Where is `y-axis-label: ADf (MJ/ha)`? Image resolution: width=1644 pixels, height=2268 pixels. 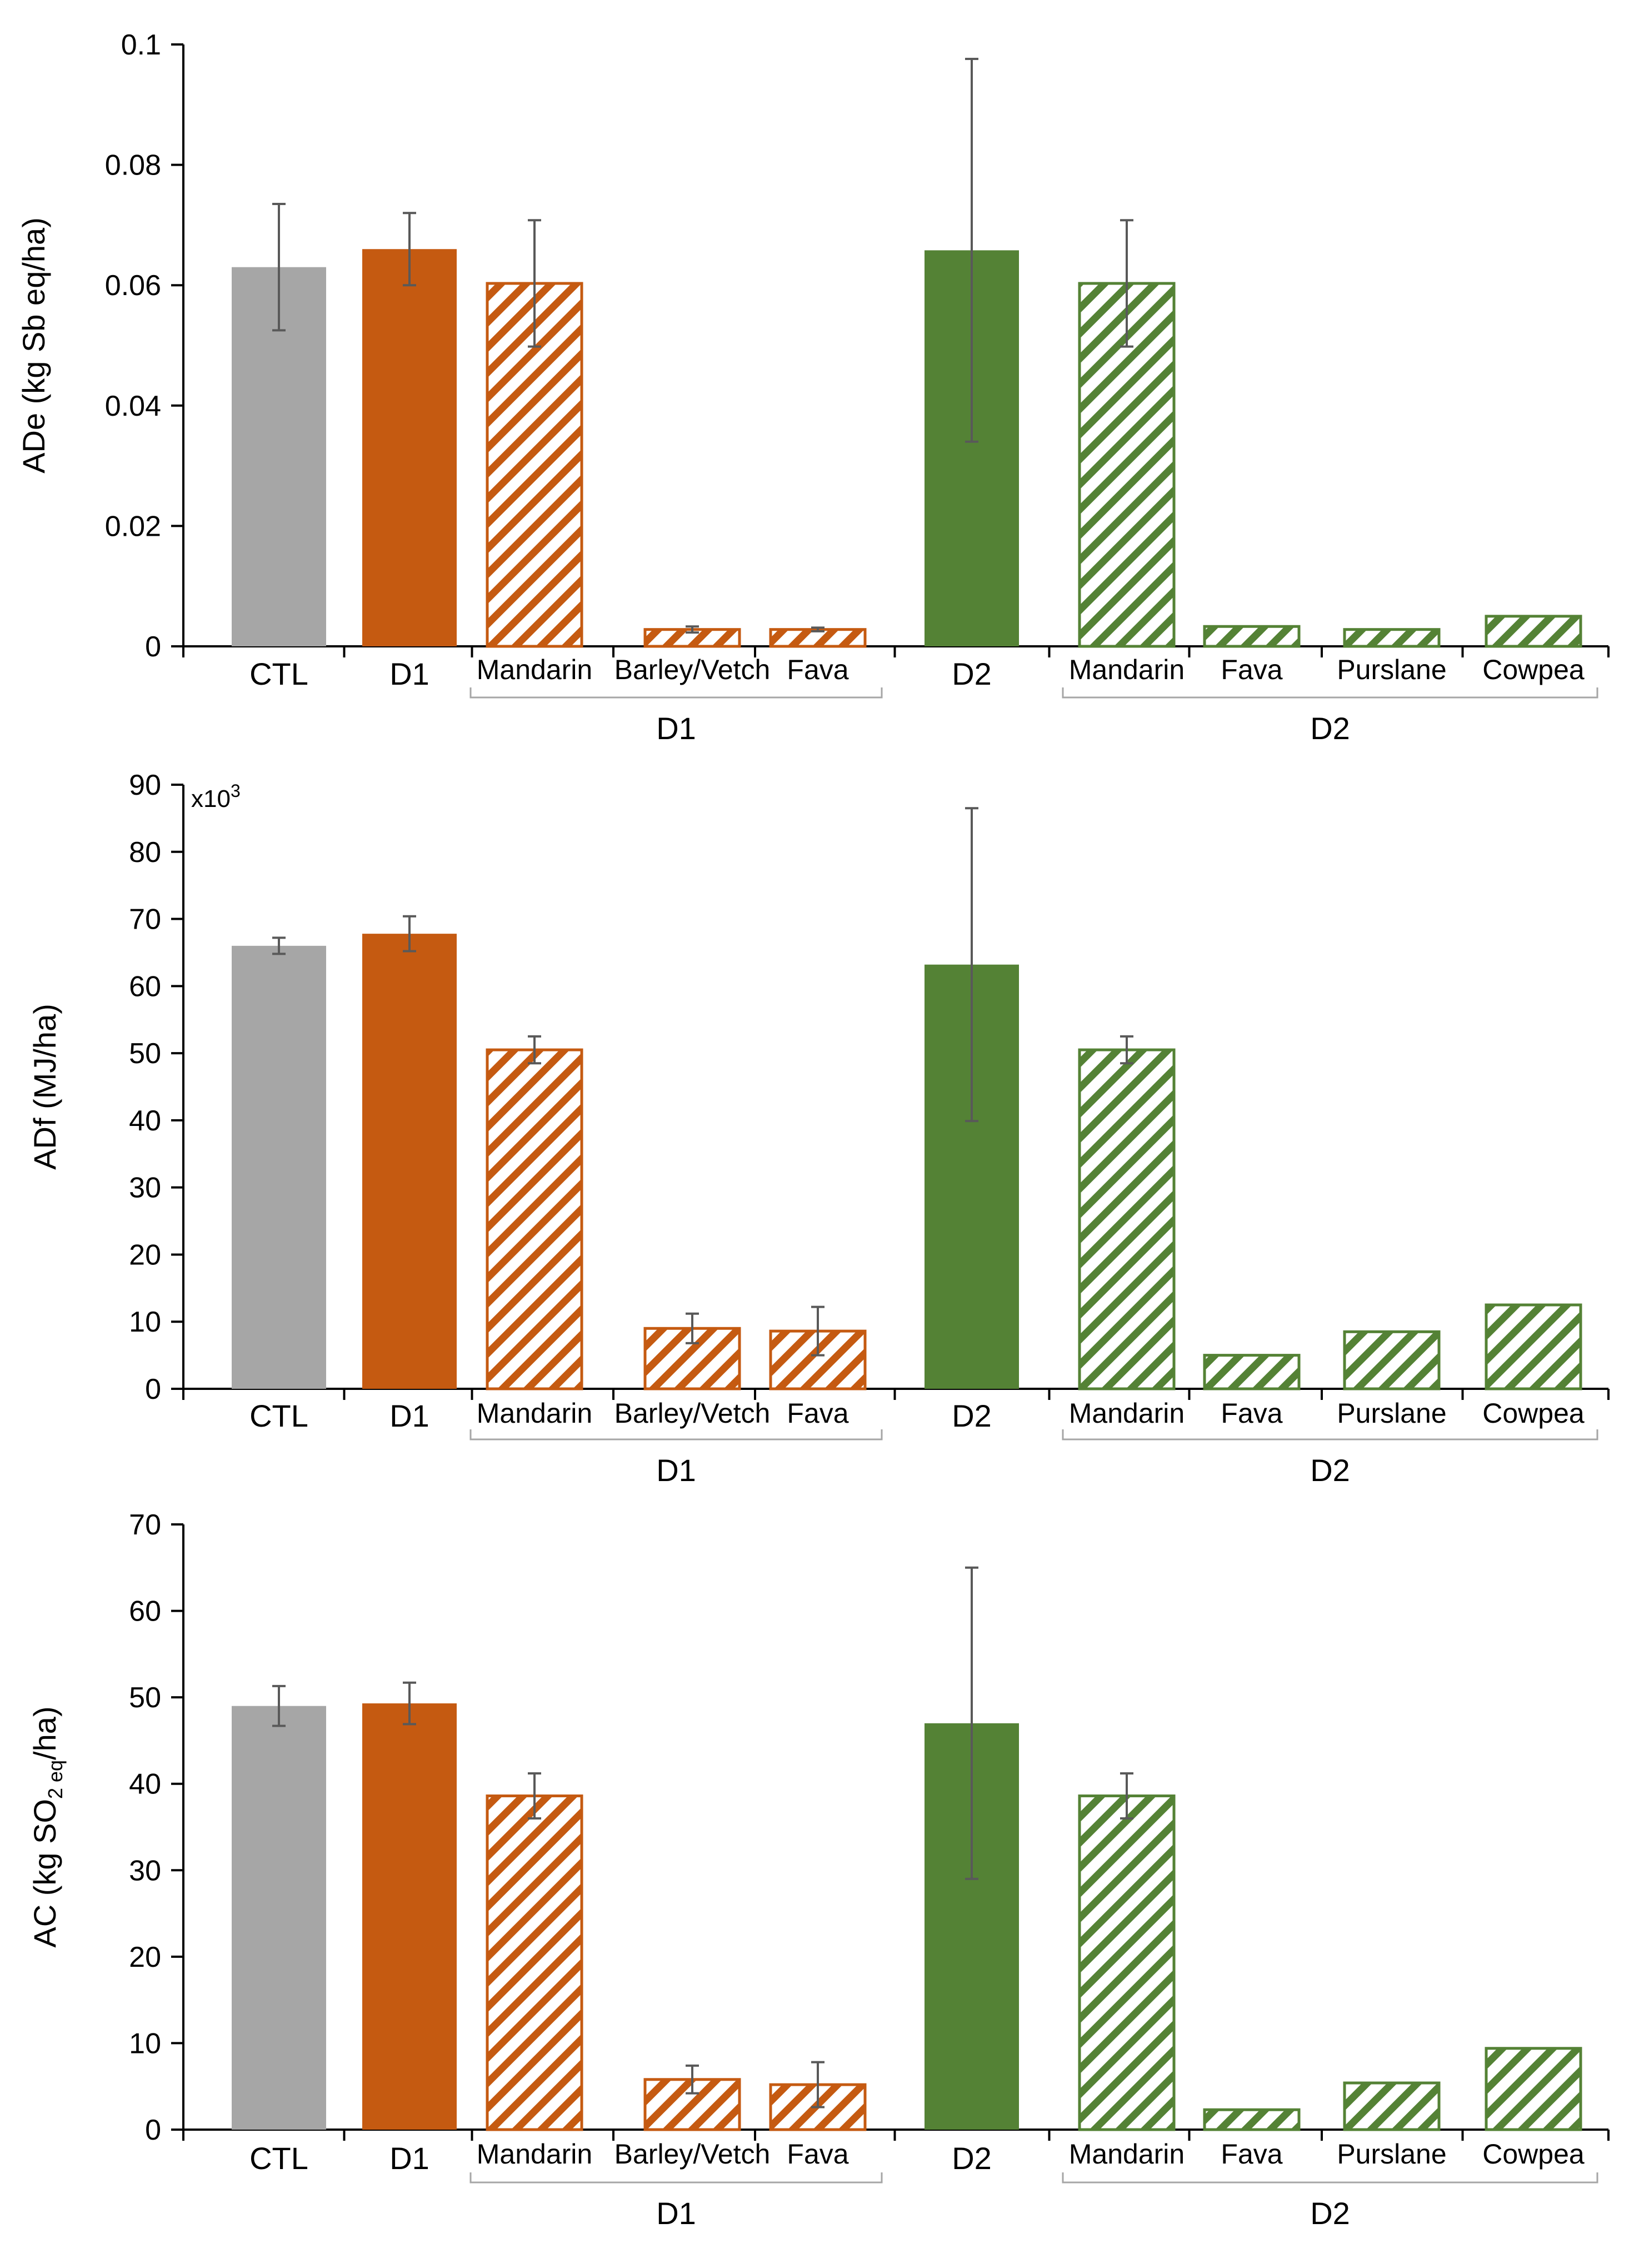
y-axis-label: ADf (MJ/ha) is located at coordinates (44, 1087).